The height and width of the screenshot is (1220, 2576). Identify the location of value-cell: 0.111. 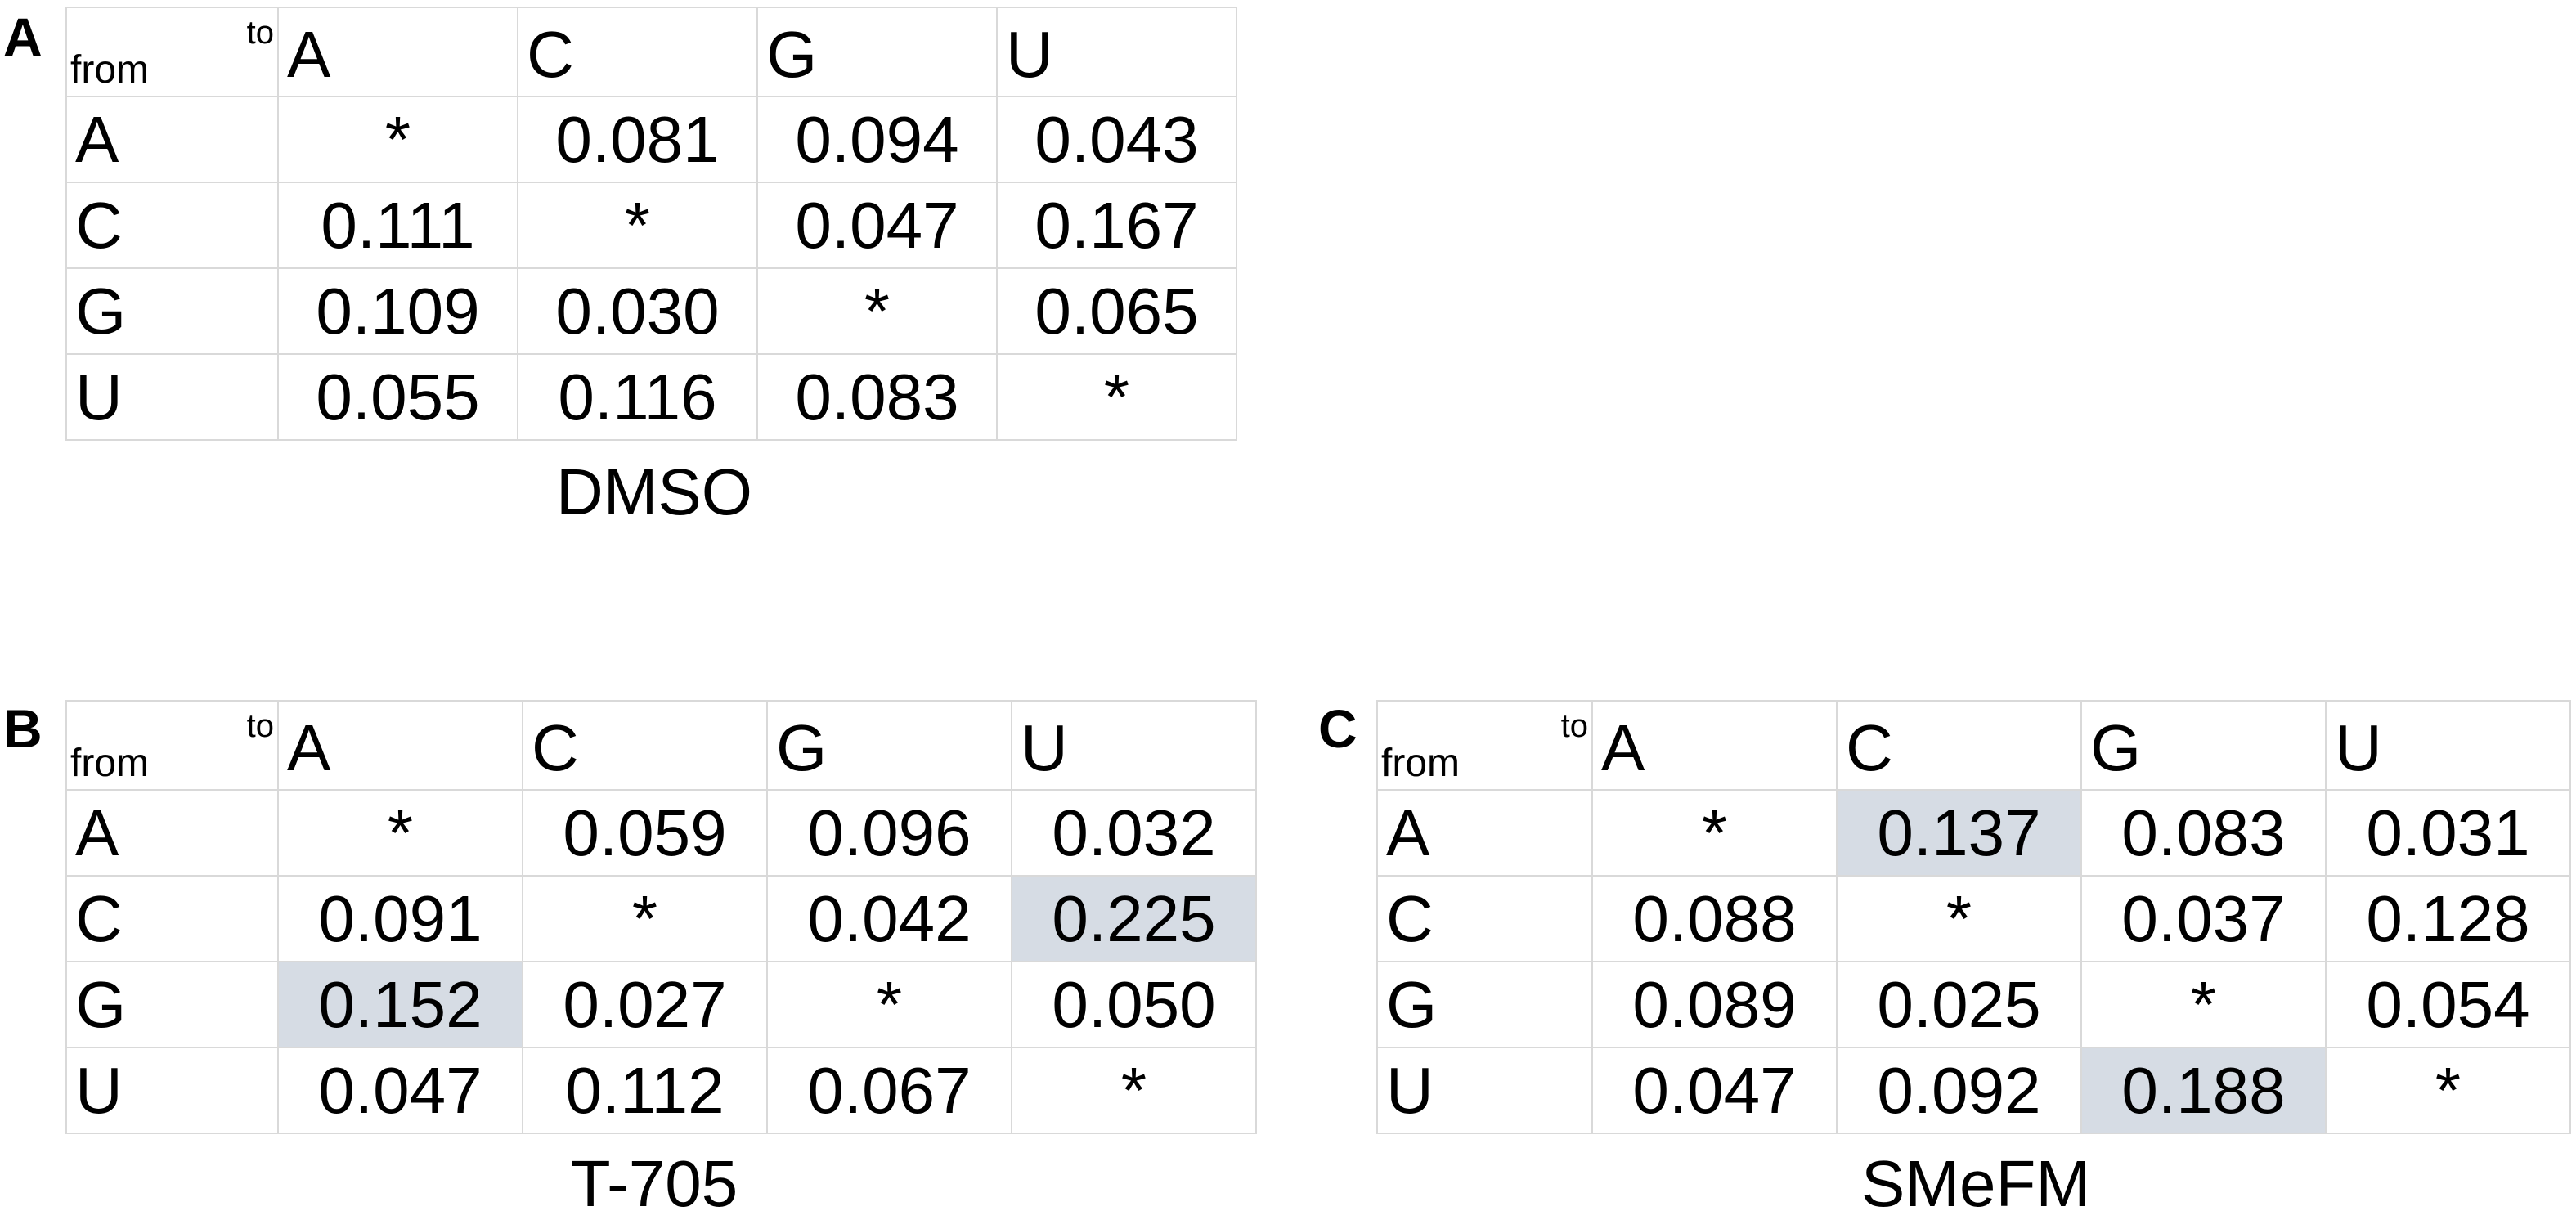
(397, 225).